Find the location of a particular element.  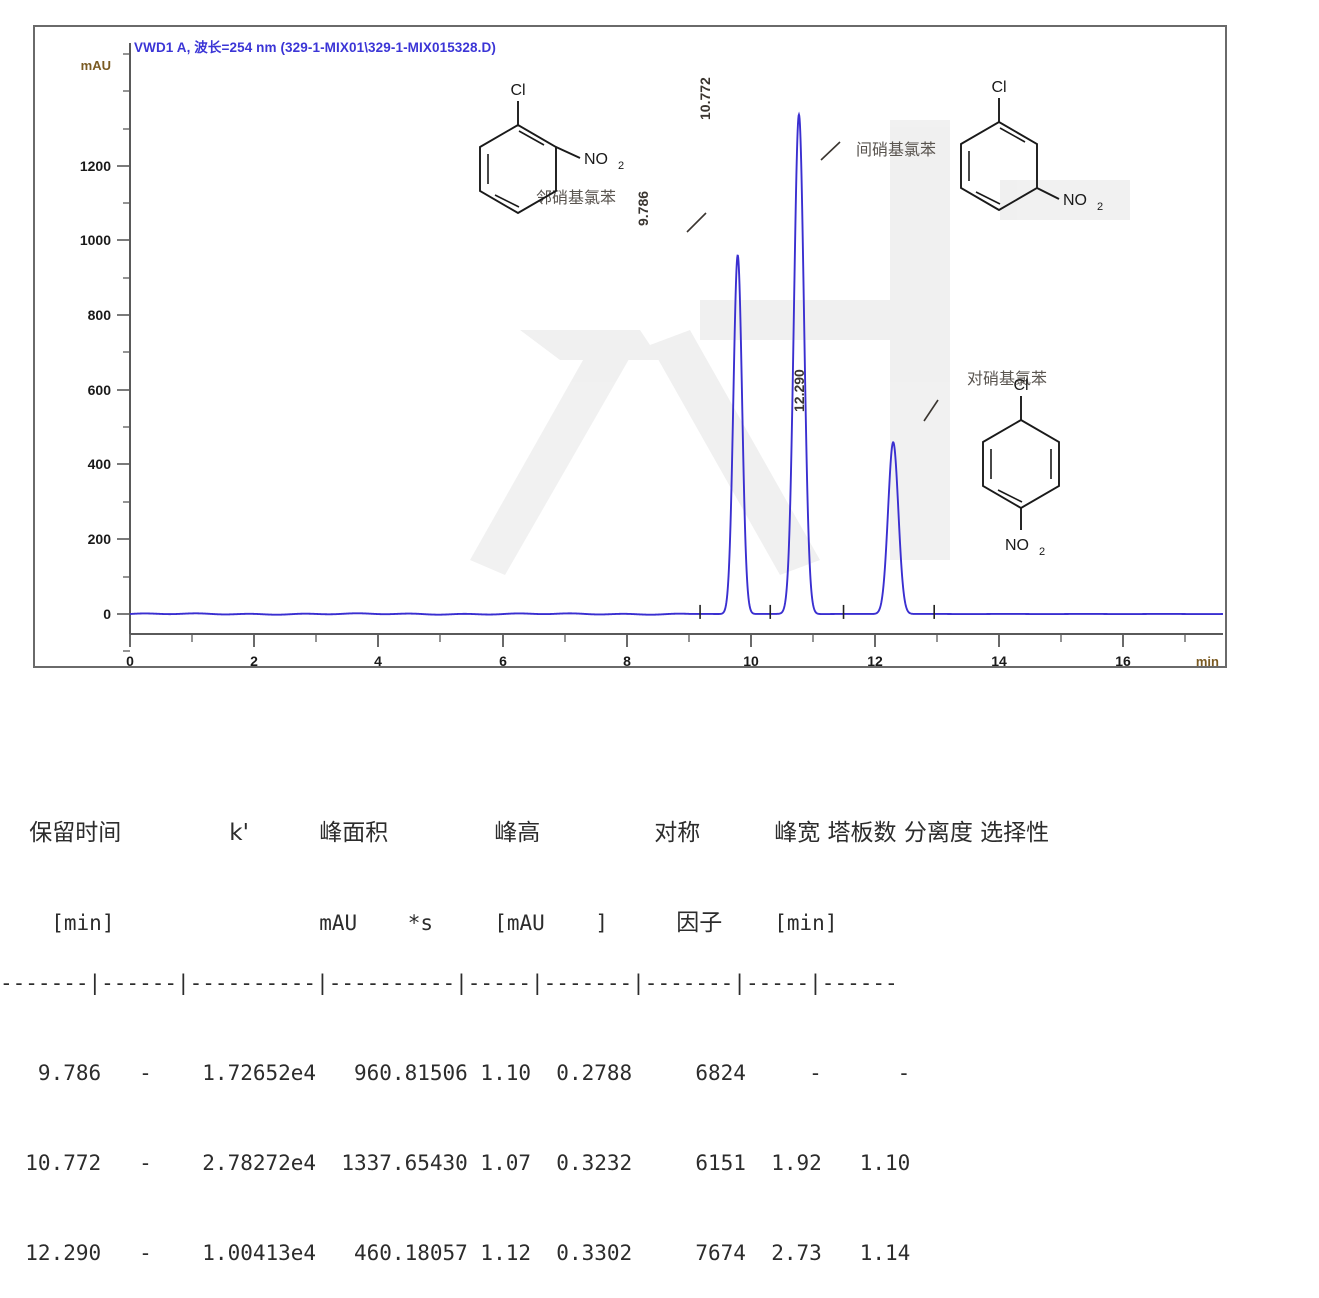

x-tick-6: 6 is located at coordinates (503, 659).